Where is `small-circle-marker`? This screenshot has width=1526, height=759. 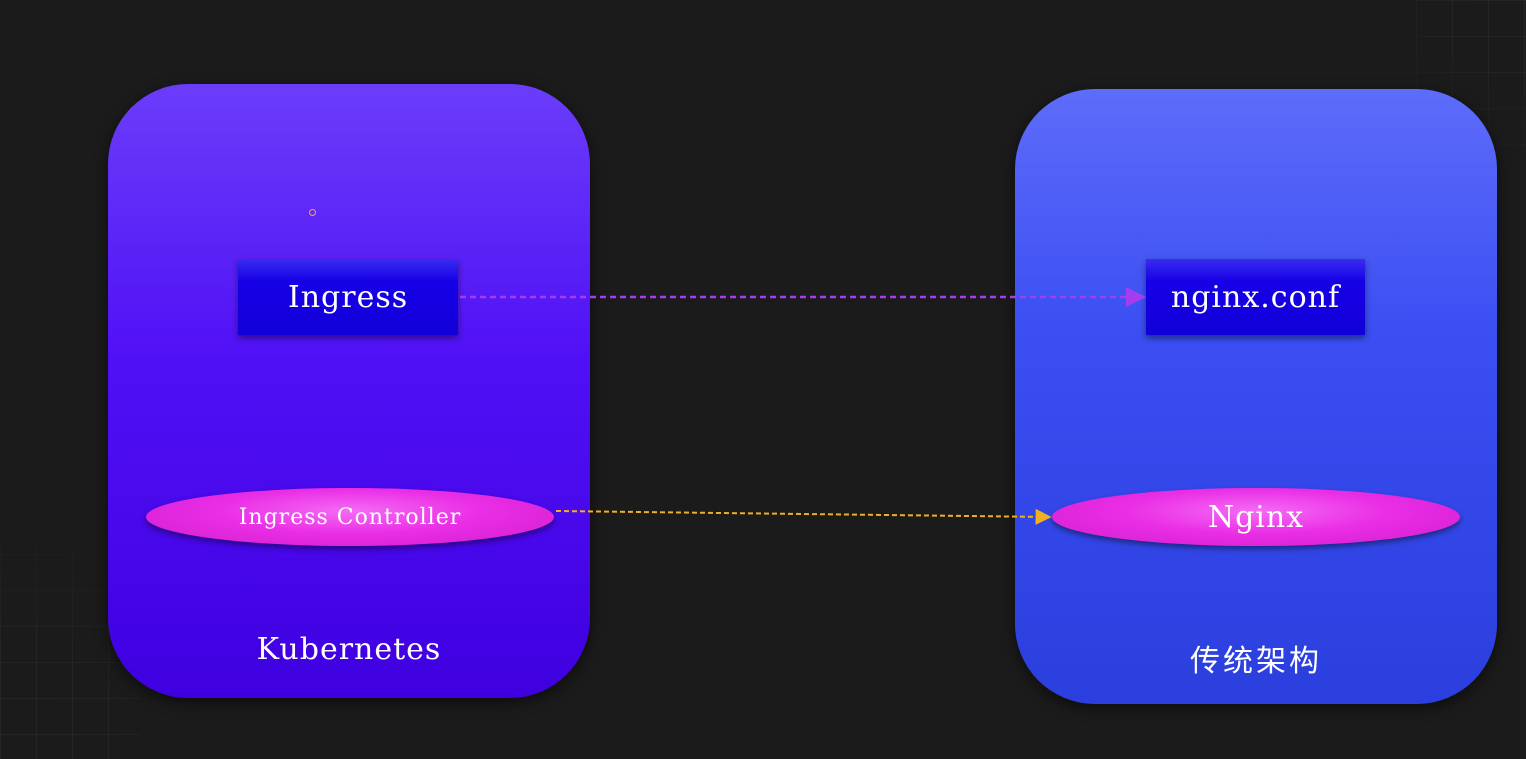
small-circle-marker is located at coordinates (312, 212).